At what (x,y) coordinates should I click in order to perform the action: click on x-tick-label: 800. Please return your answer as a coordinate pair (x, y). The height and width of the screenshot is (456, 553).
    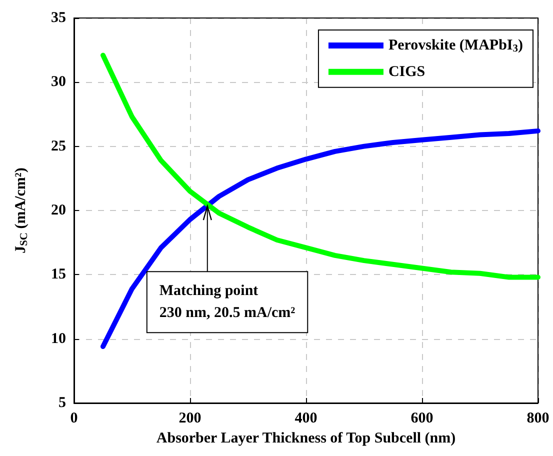
    Looking at the image, I should click on (538, 418).